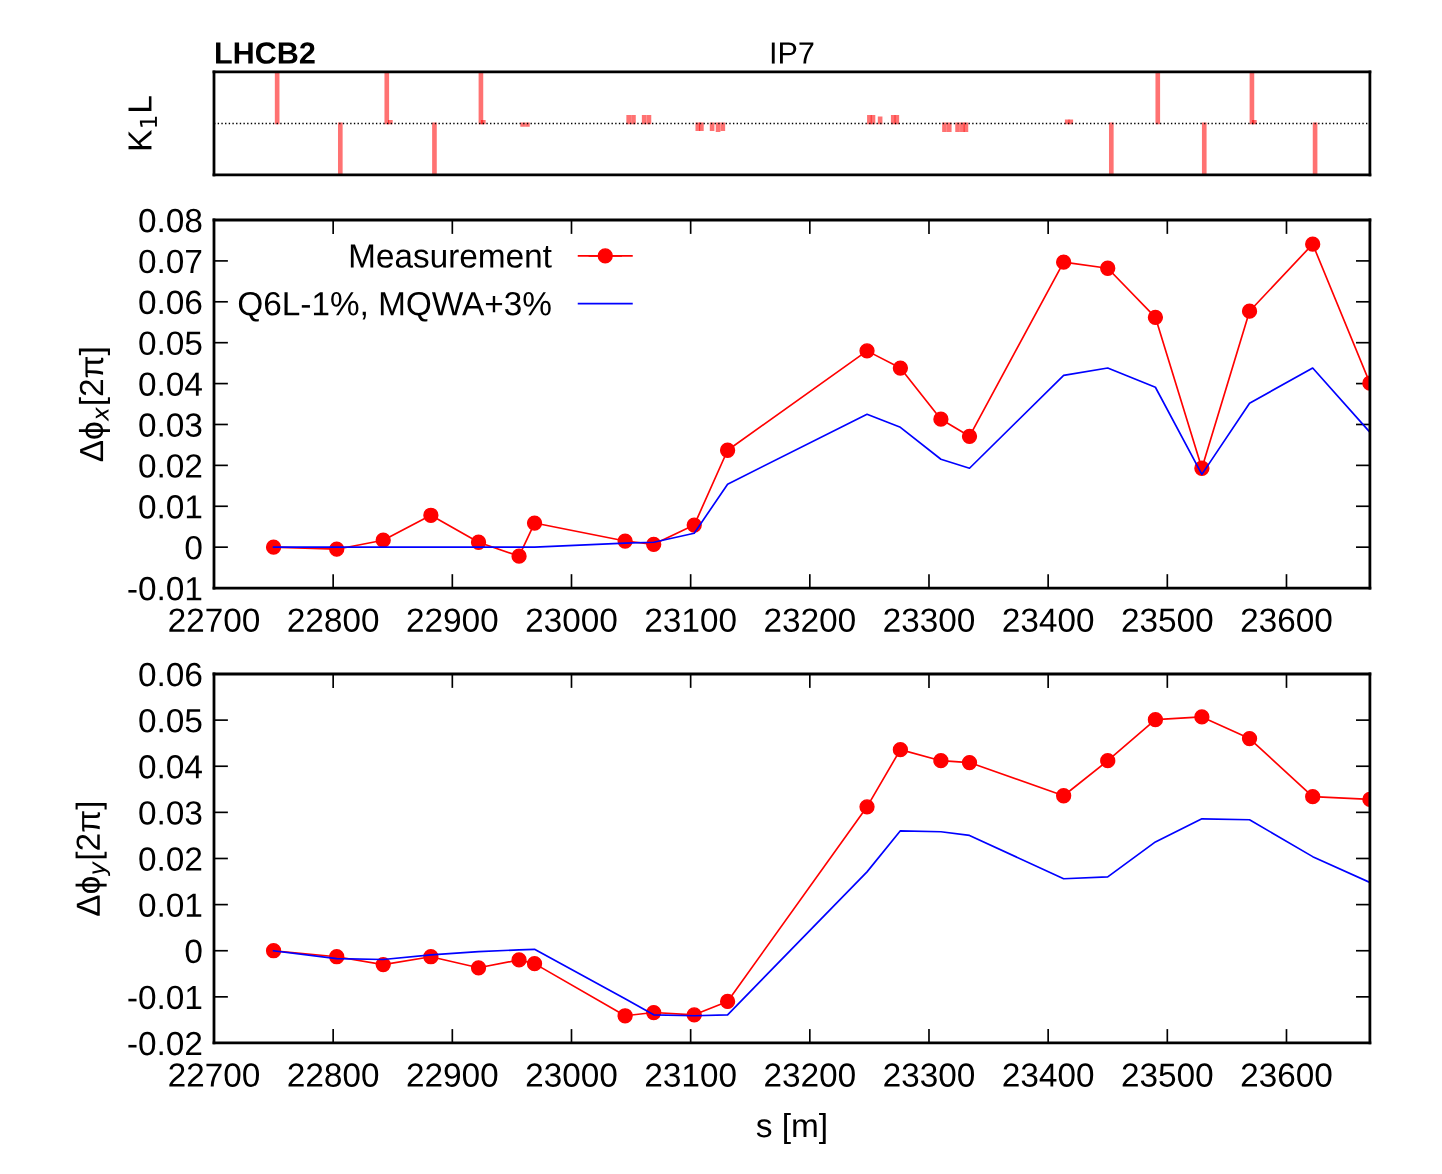  Describe the element at coordinates (165, 1043) in the screenshot. I see `y-tick-label: -0.02` at that location.